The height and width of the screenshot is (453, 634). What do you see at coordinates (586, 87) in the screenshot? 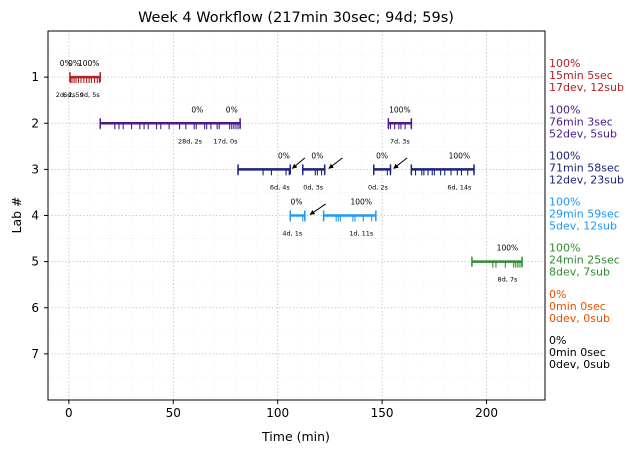
I see `lab-1-summary-line: 17dev, 12sub` at bounding box center [586, 87].